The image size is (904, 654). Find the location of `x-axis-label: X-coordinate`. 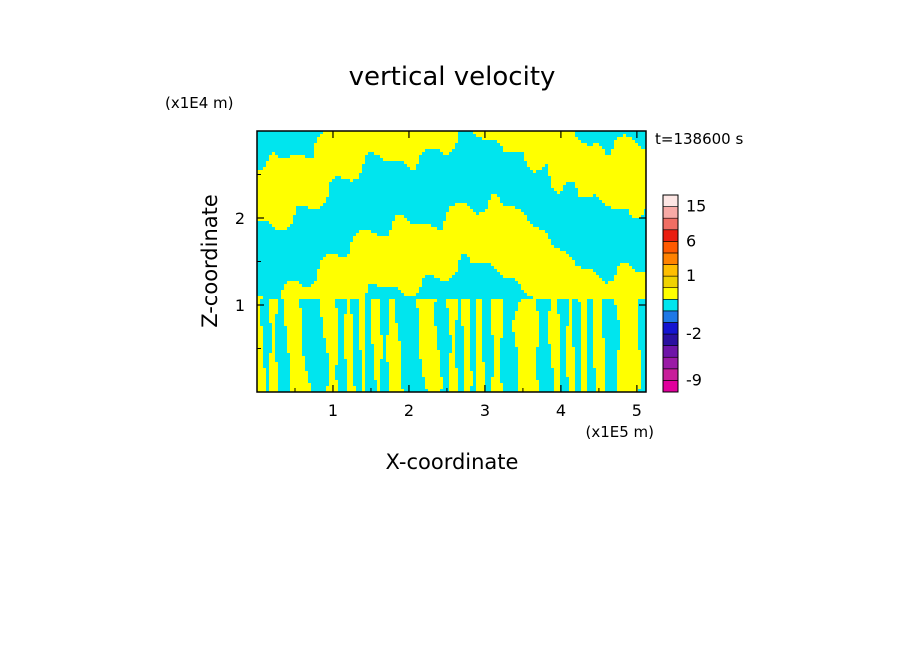

x-axis-label: X-coordinate is located at coordinates (452, 462).